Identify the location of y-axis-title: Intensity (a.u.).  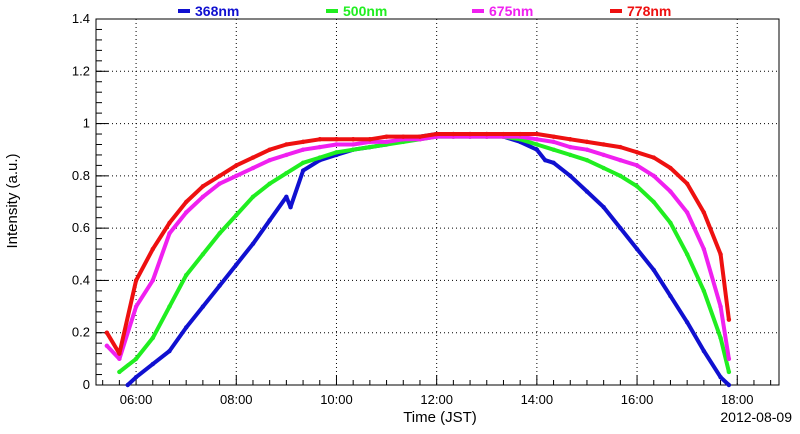
(12, 200).